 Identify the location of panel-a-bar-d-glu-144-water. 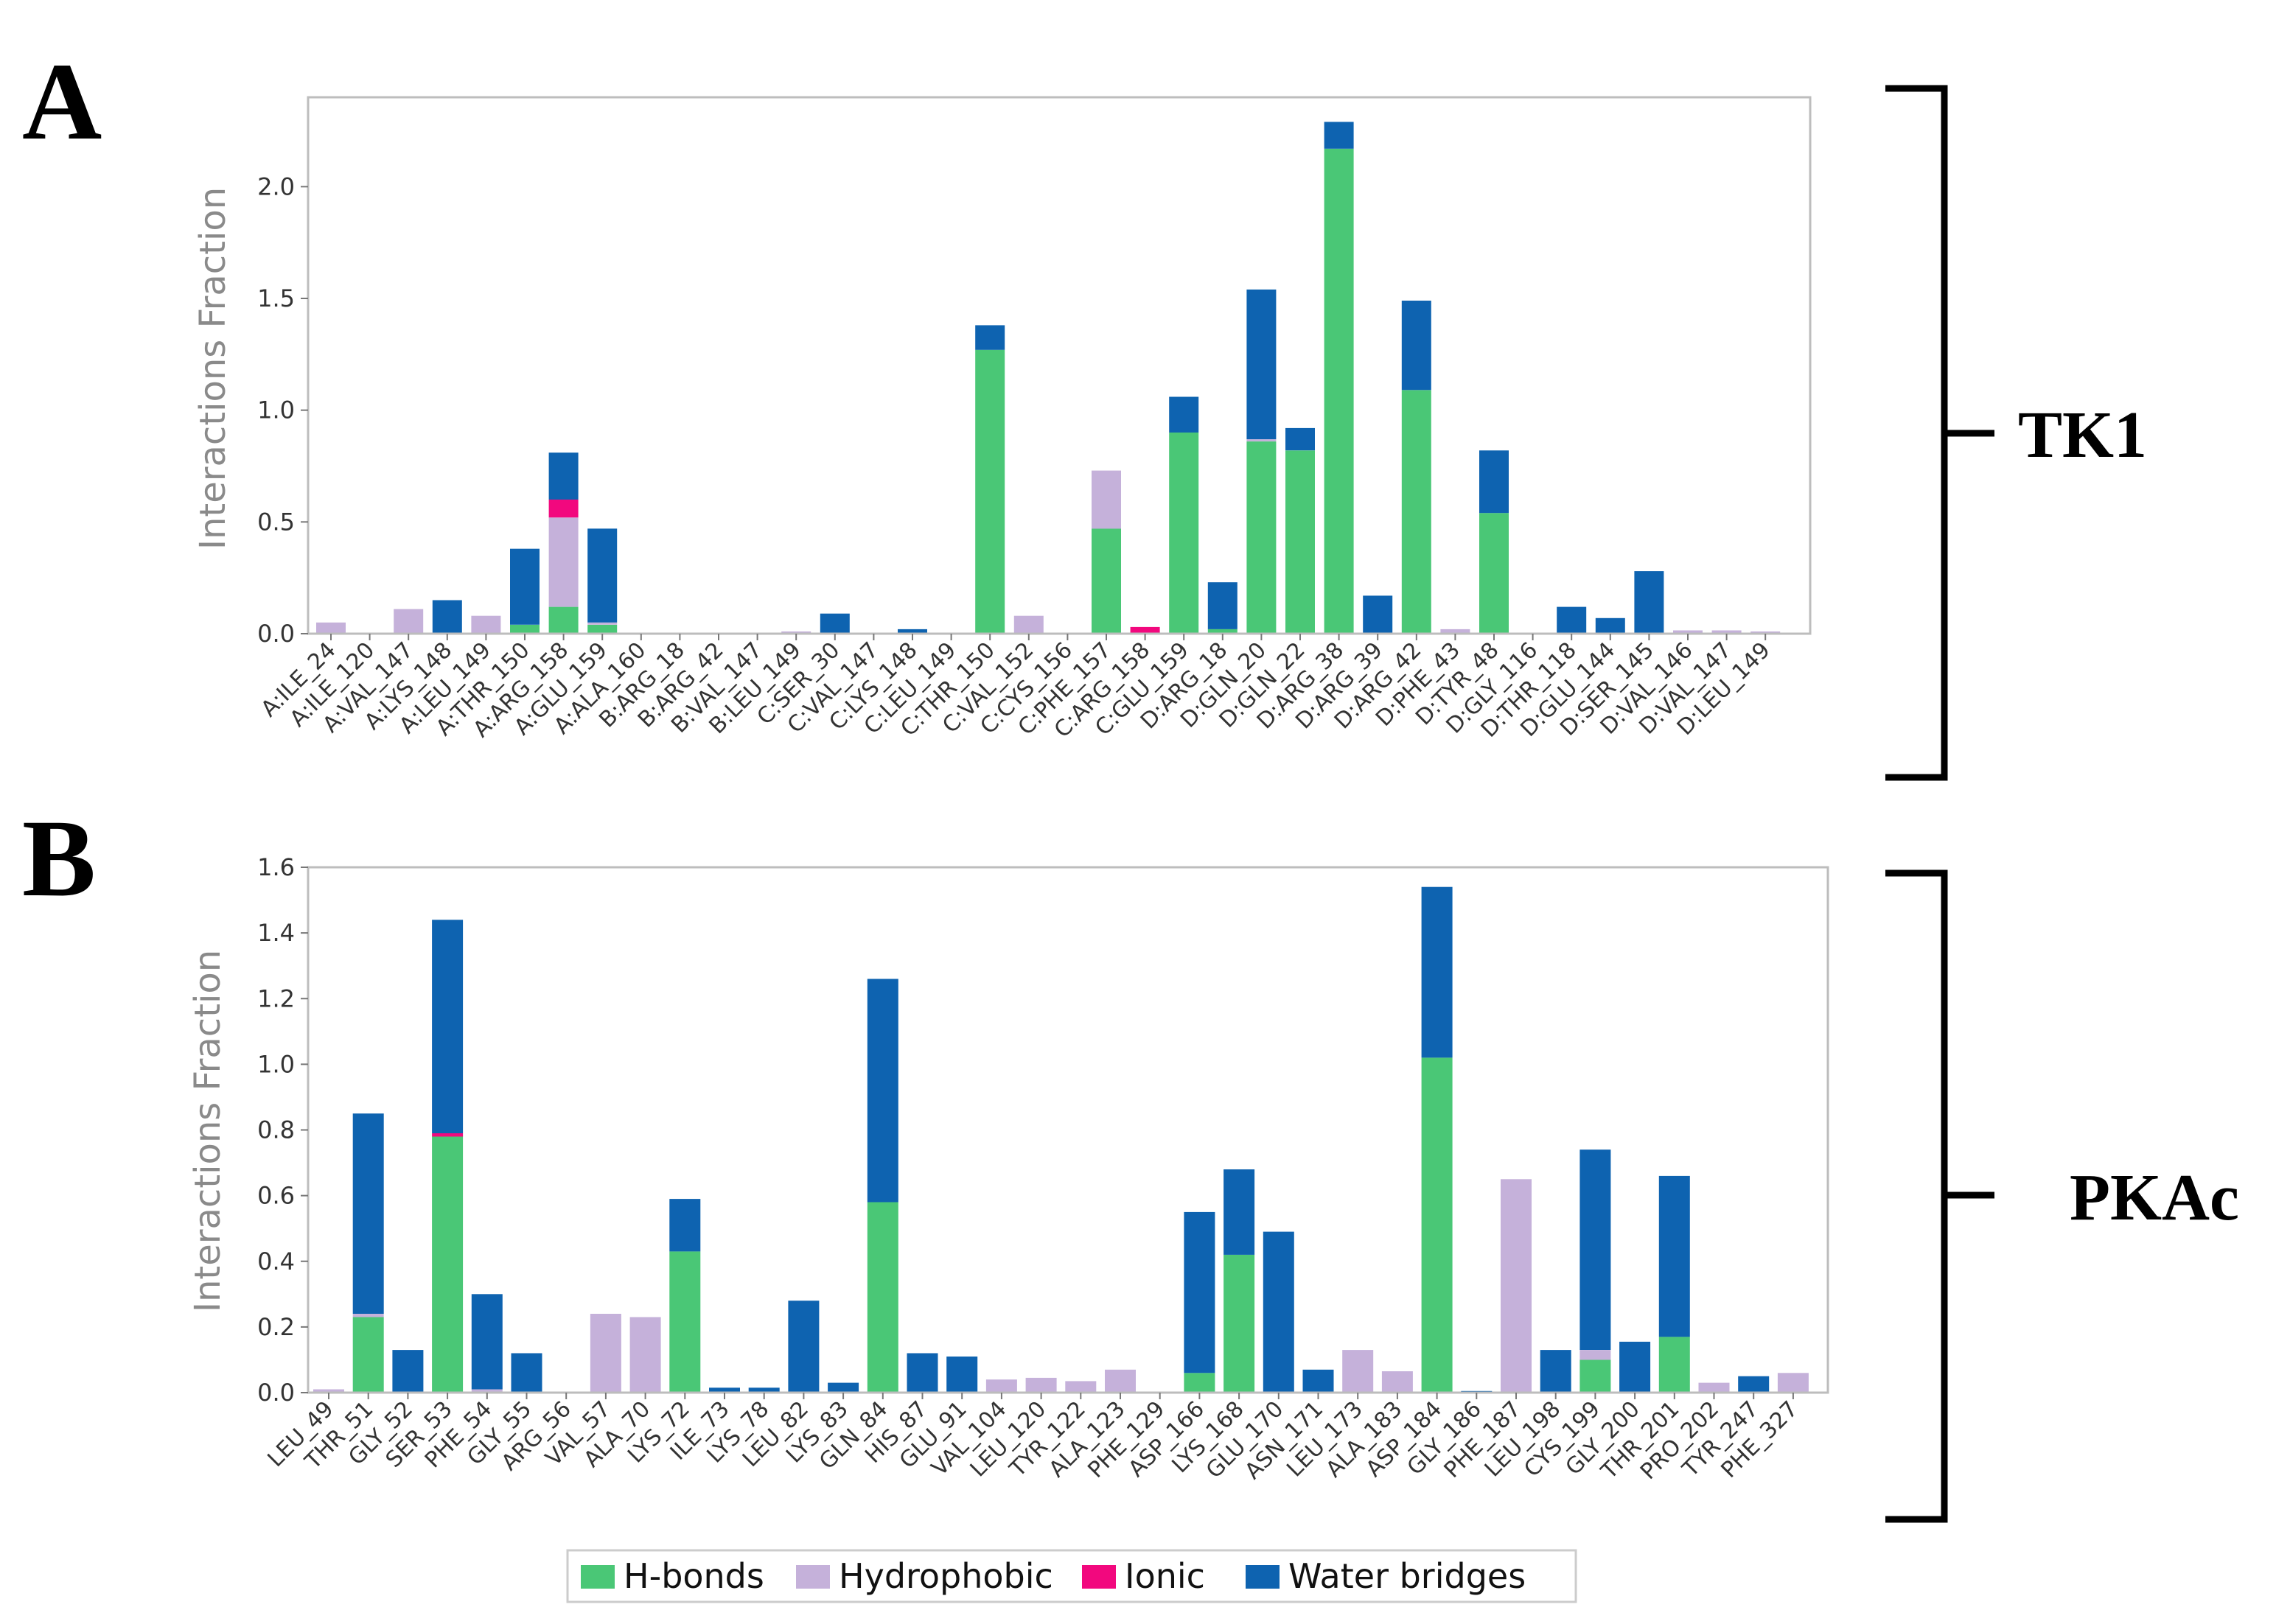
(1610, 625).